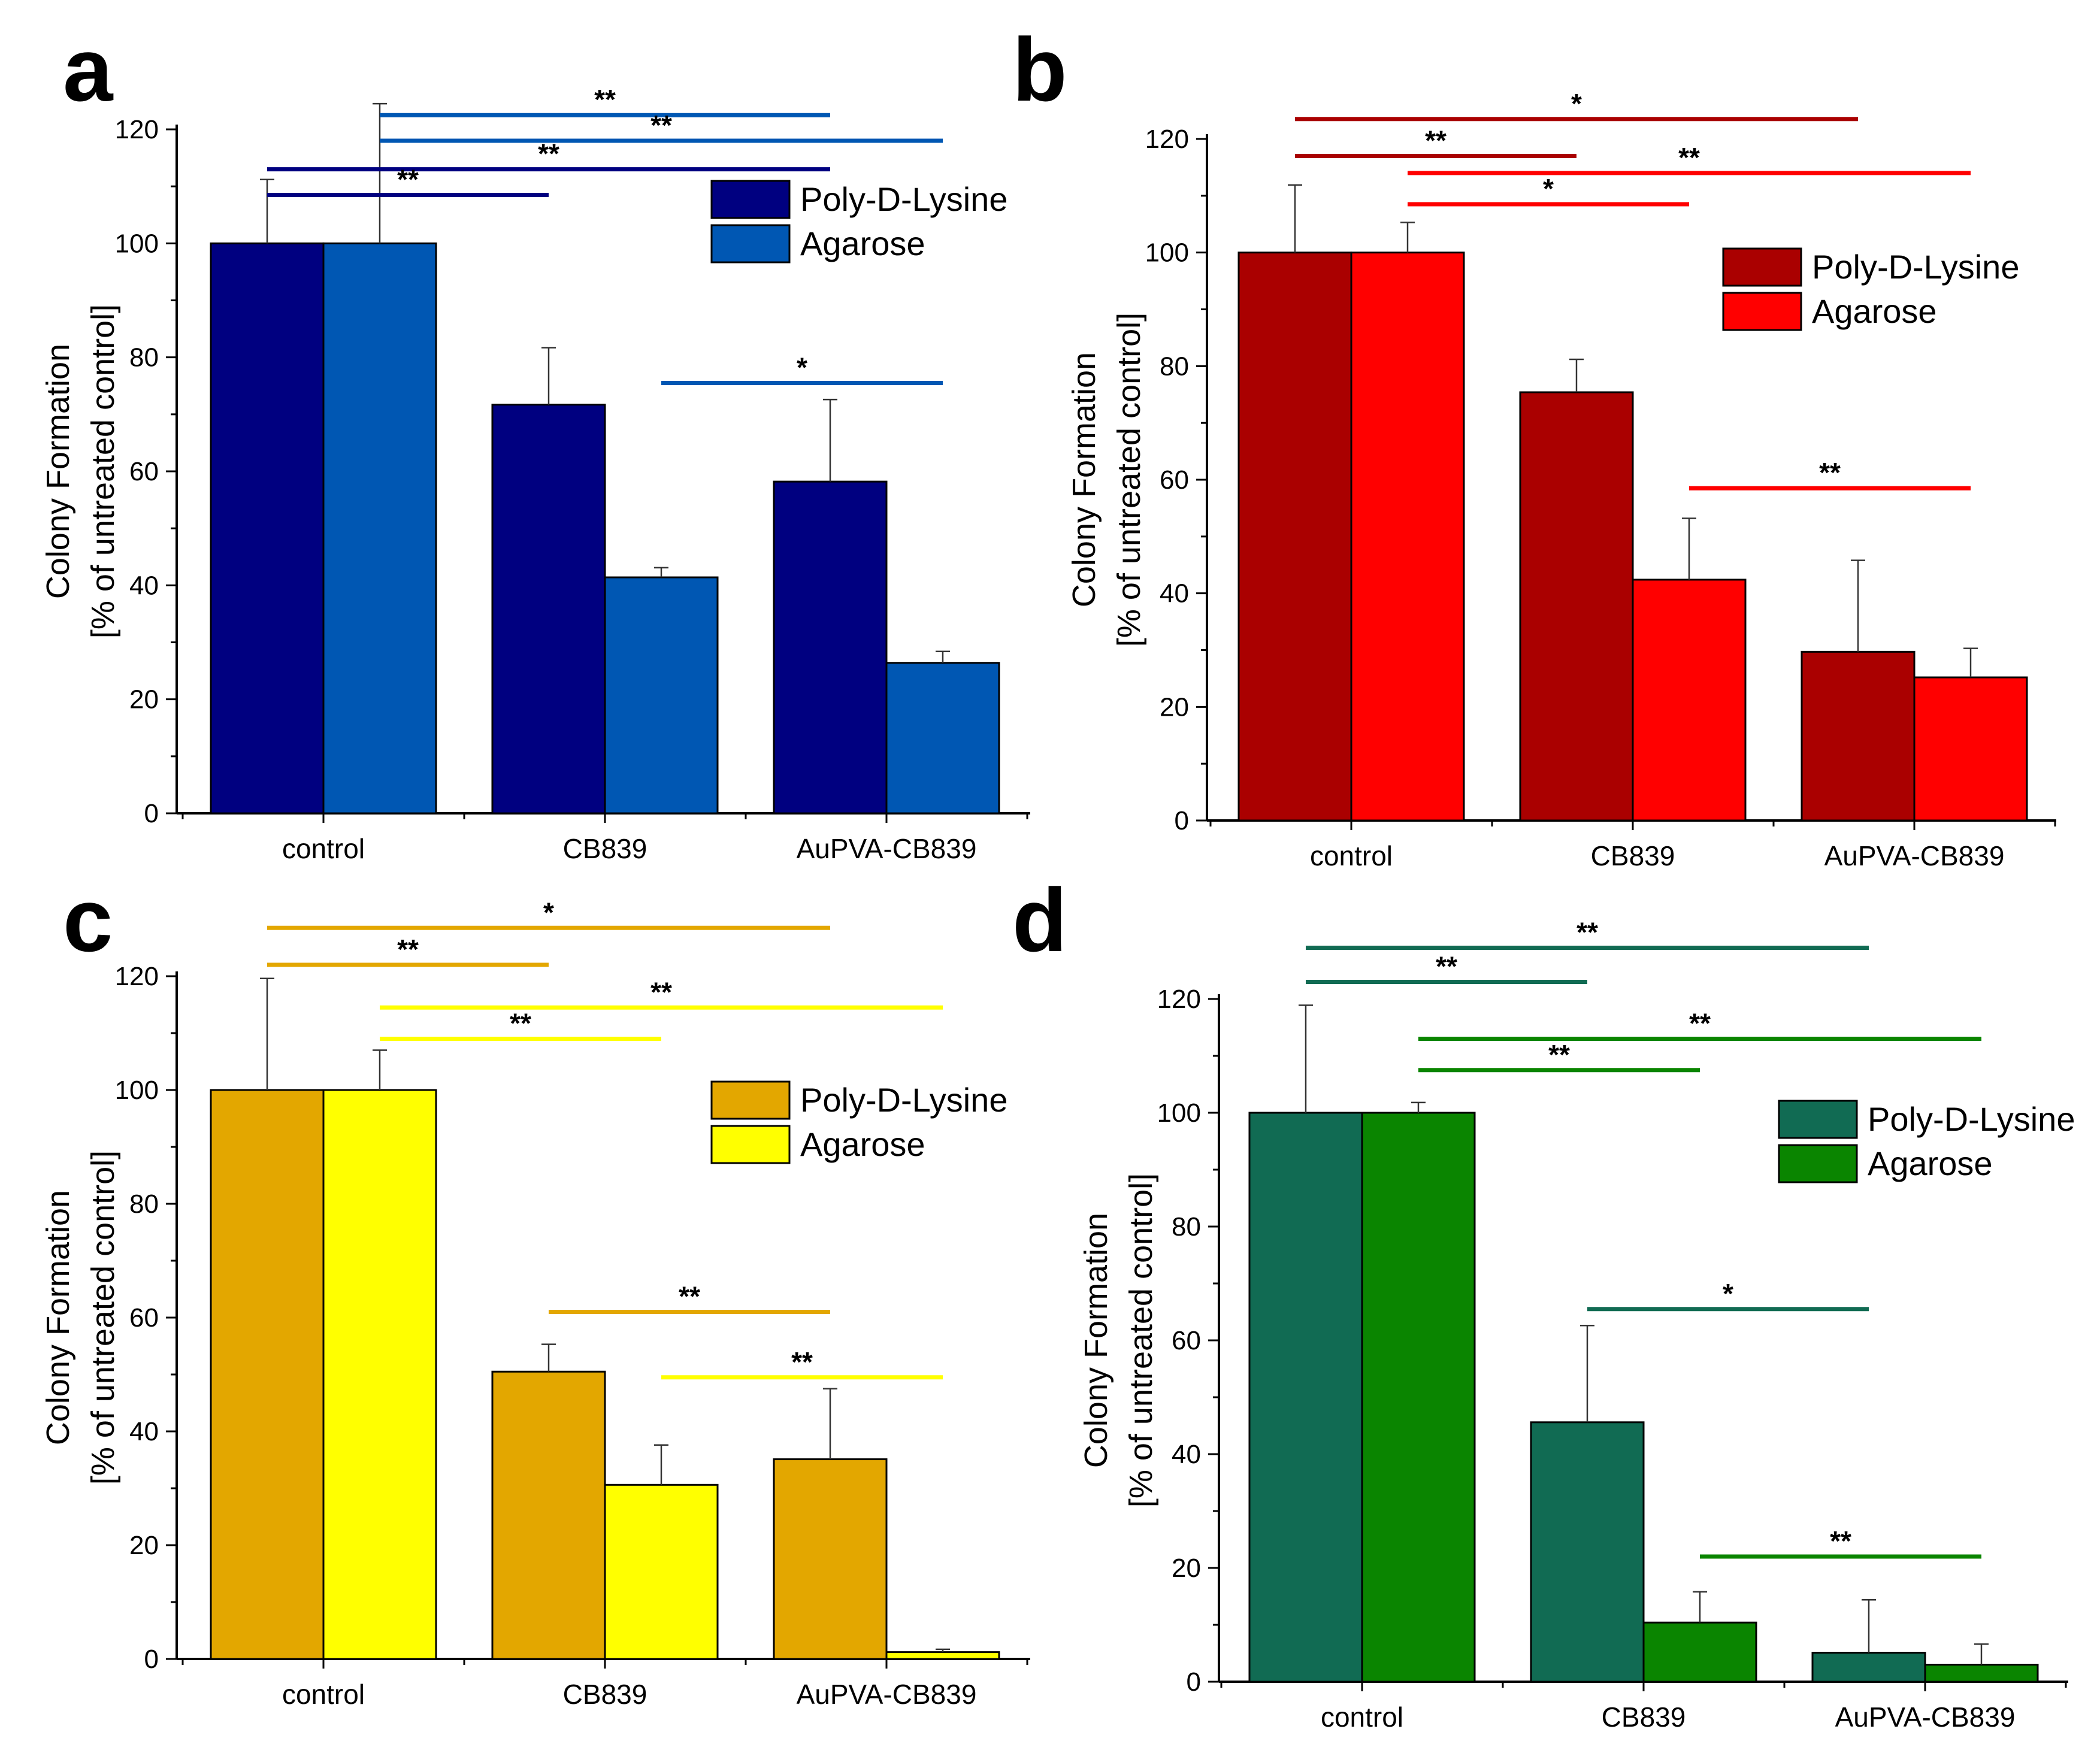  What do you see at coordinates (88, 920) in the screenshot?
I see `panel-c-letter: c` at bounding box center [88, 920].